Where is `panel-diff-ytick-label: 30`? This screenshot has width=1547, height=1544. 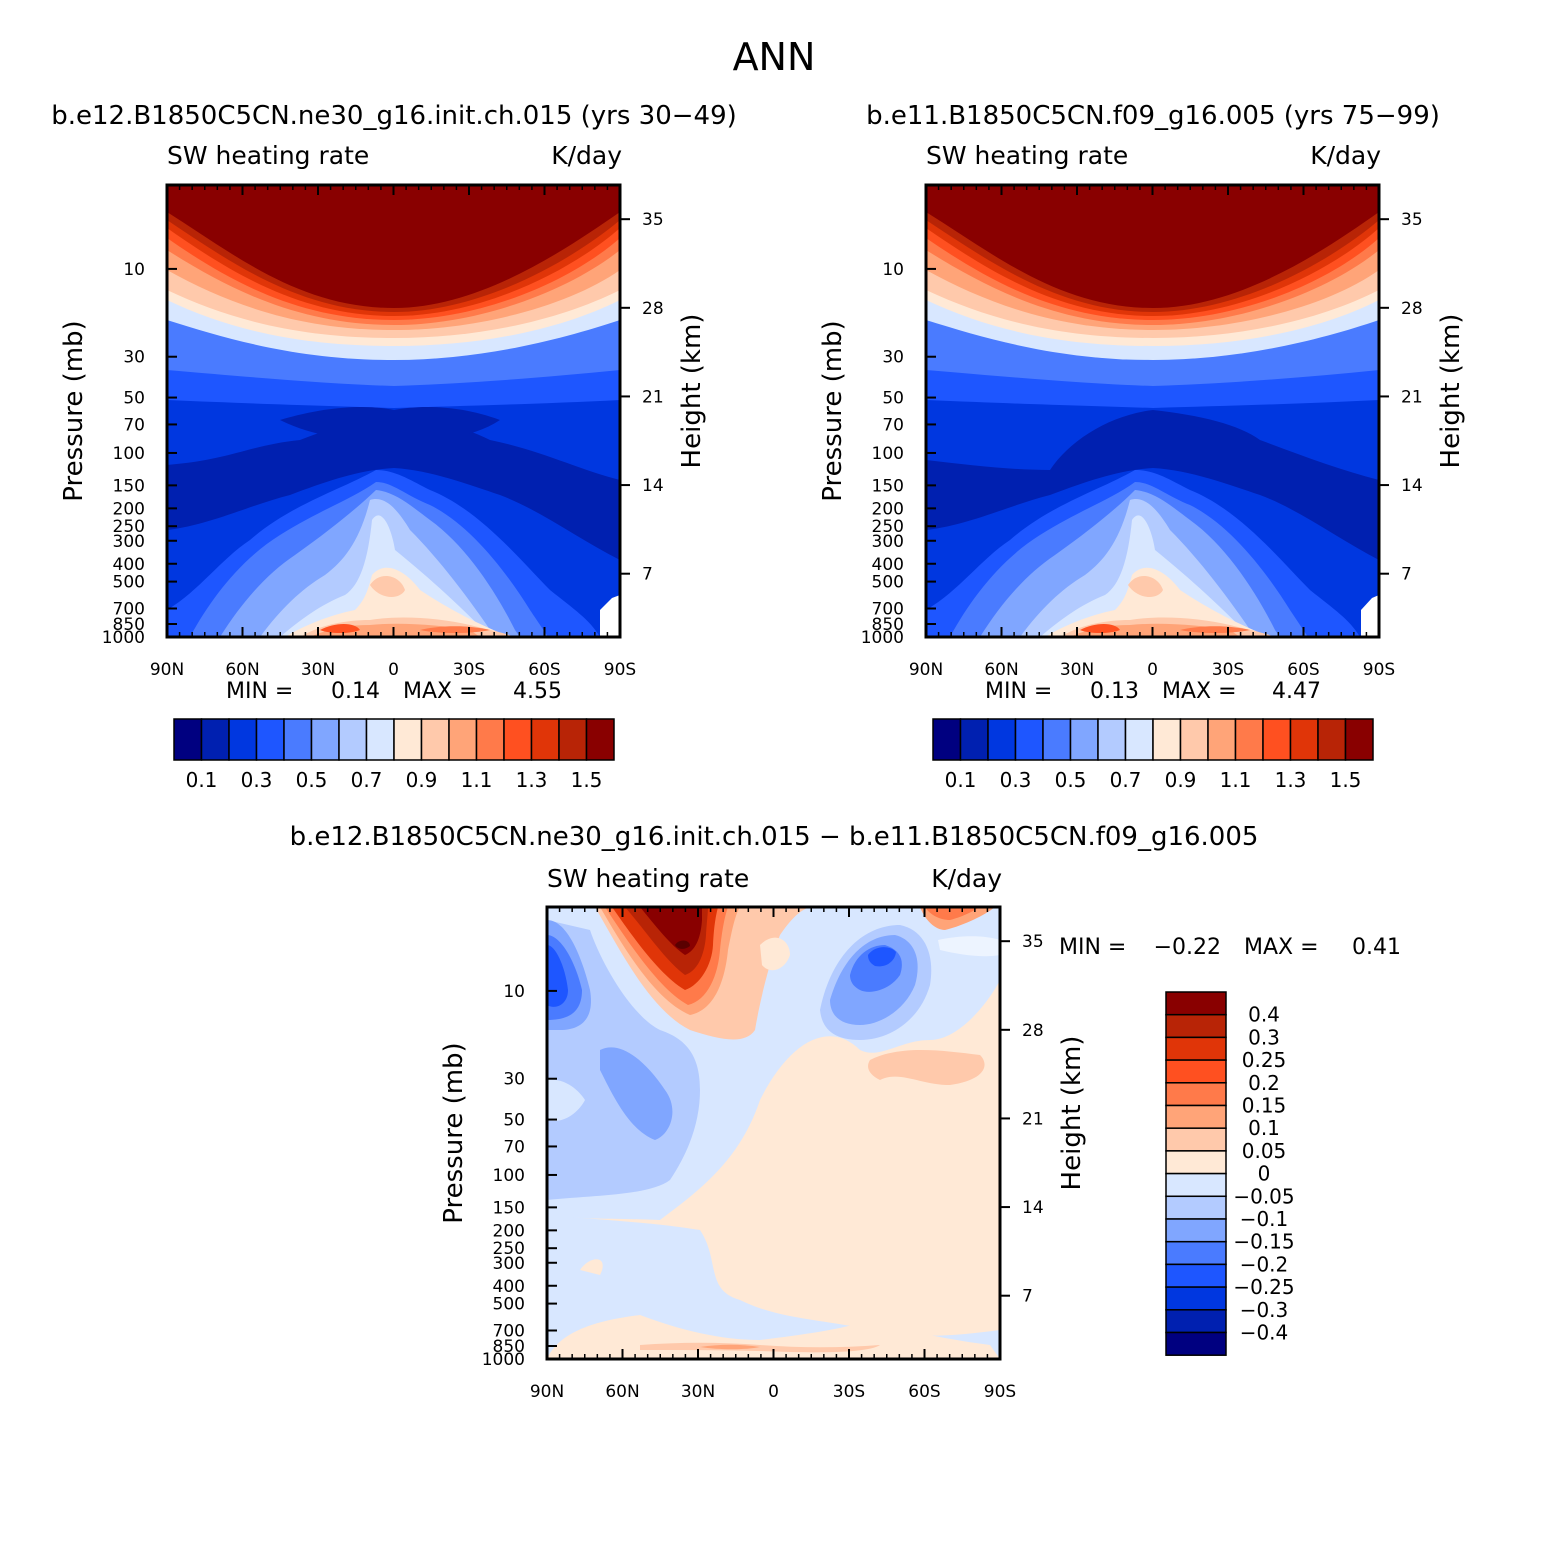 panel-diff-ytick-label: 30 is located at coordinates (514, 1080).